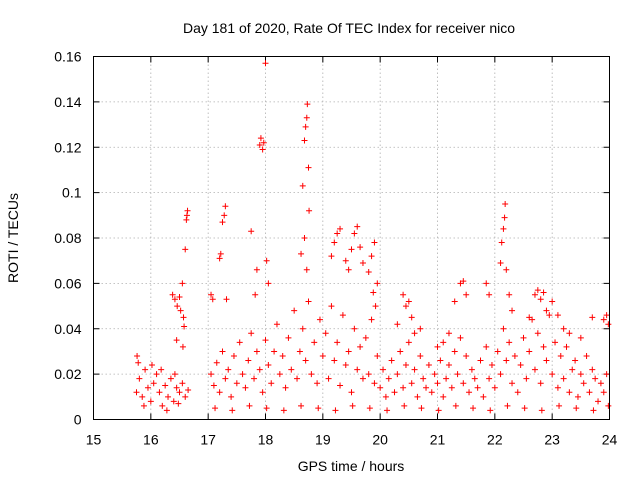 The height and width of the screenshot is (480, 640). What do you see at coordinates (380, 440) in the screenshot?
I see `x-tick-label: 20` at bounding box center [380, 440].